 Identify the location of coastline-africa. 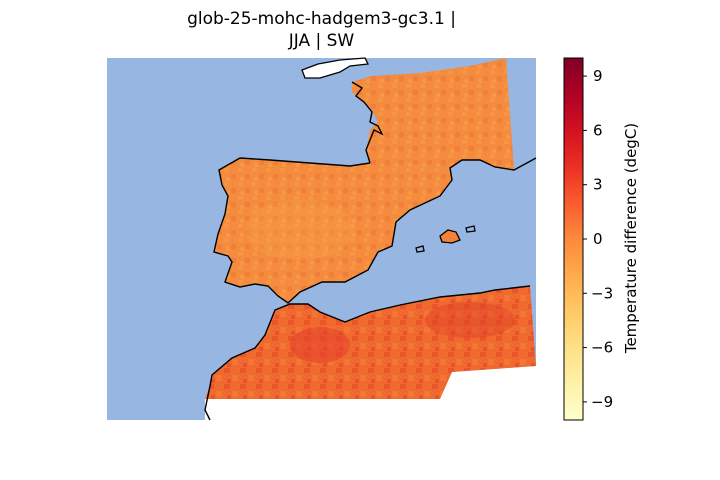
(367, 353).